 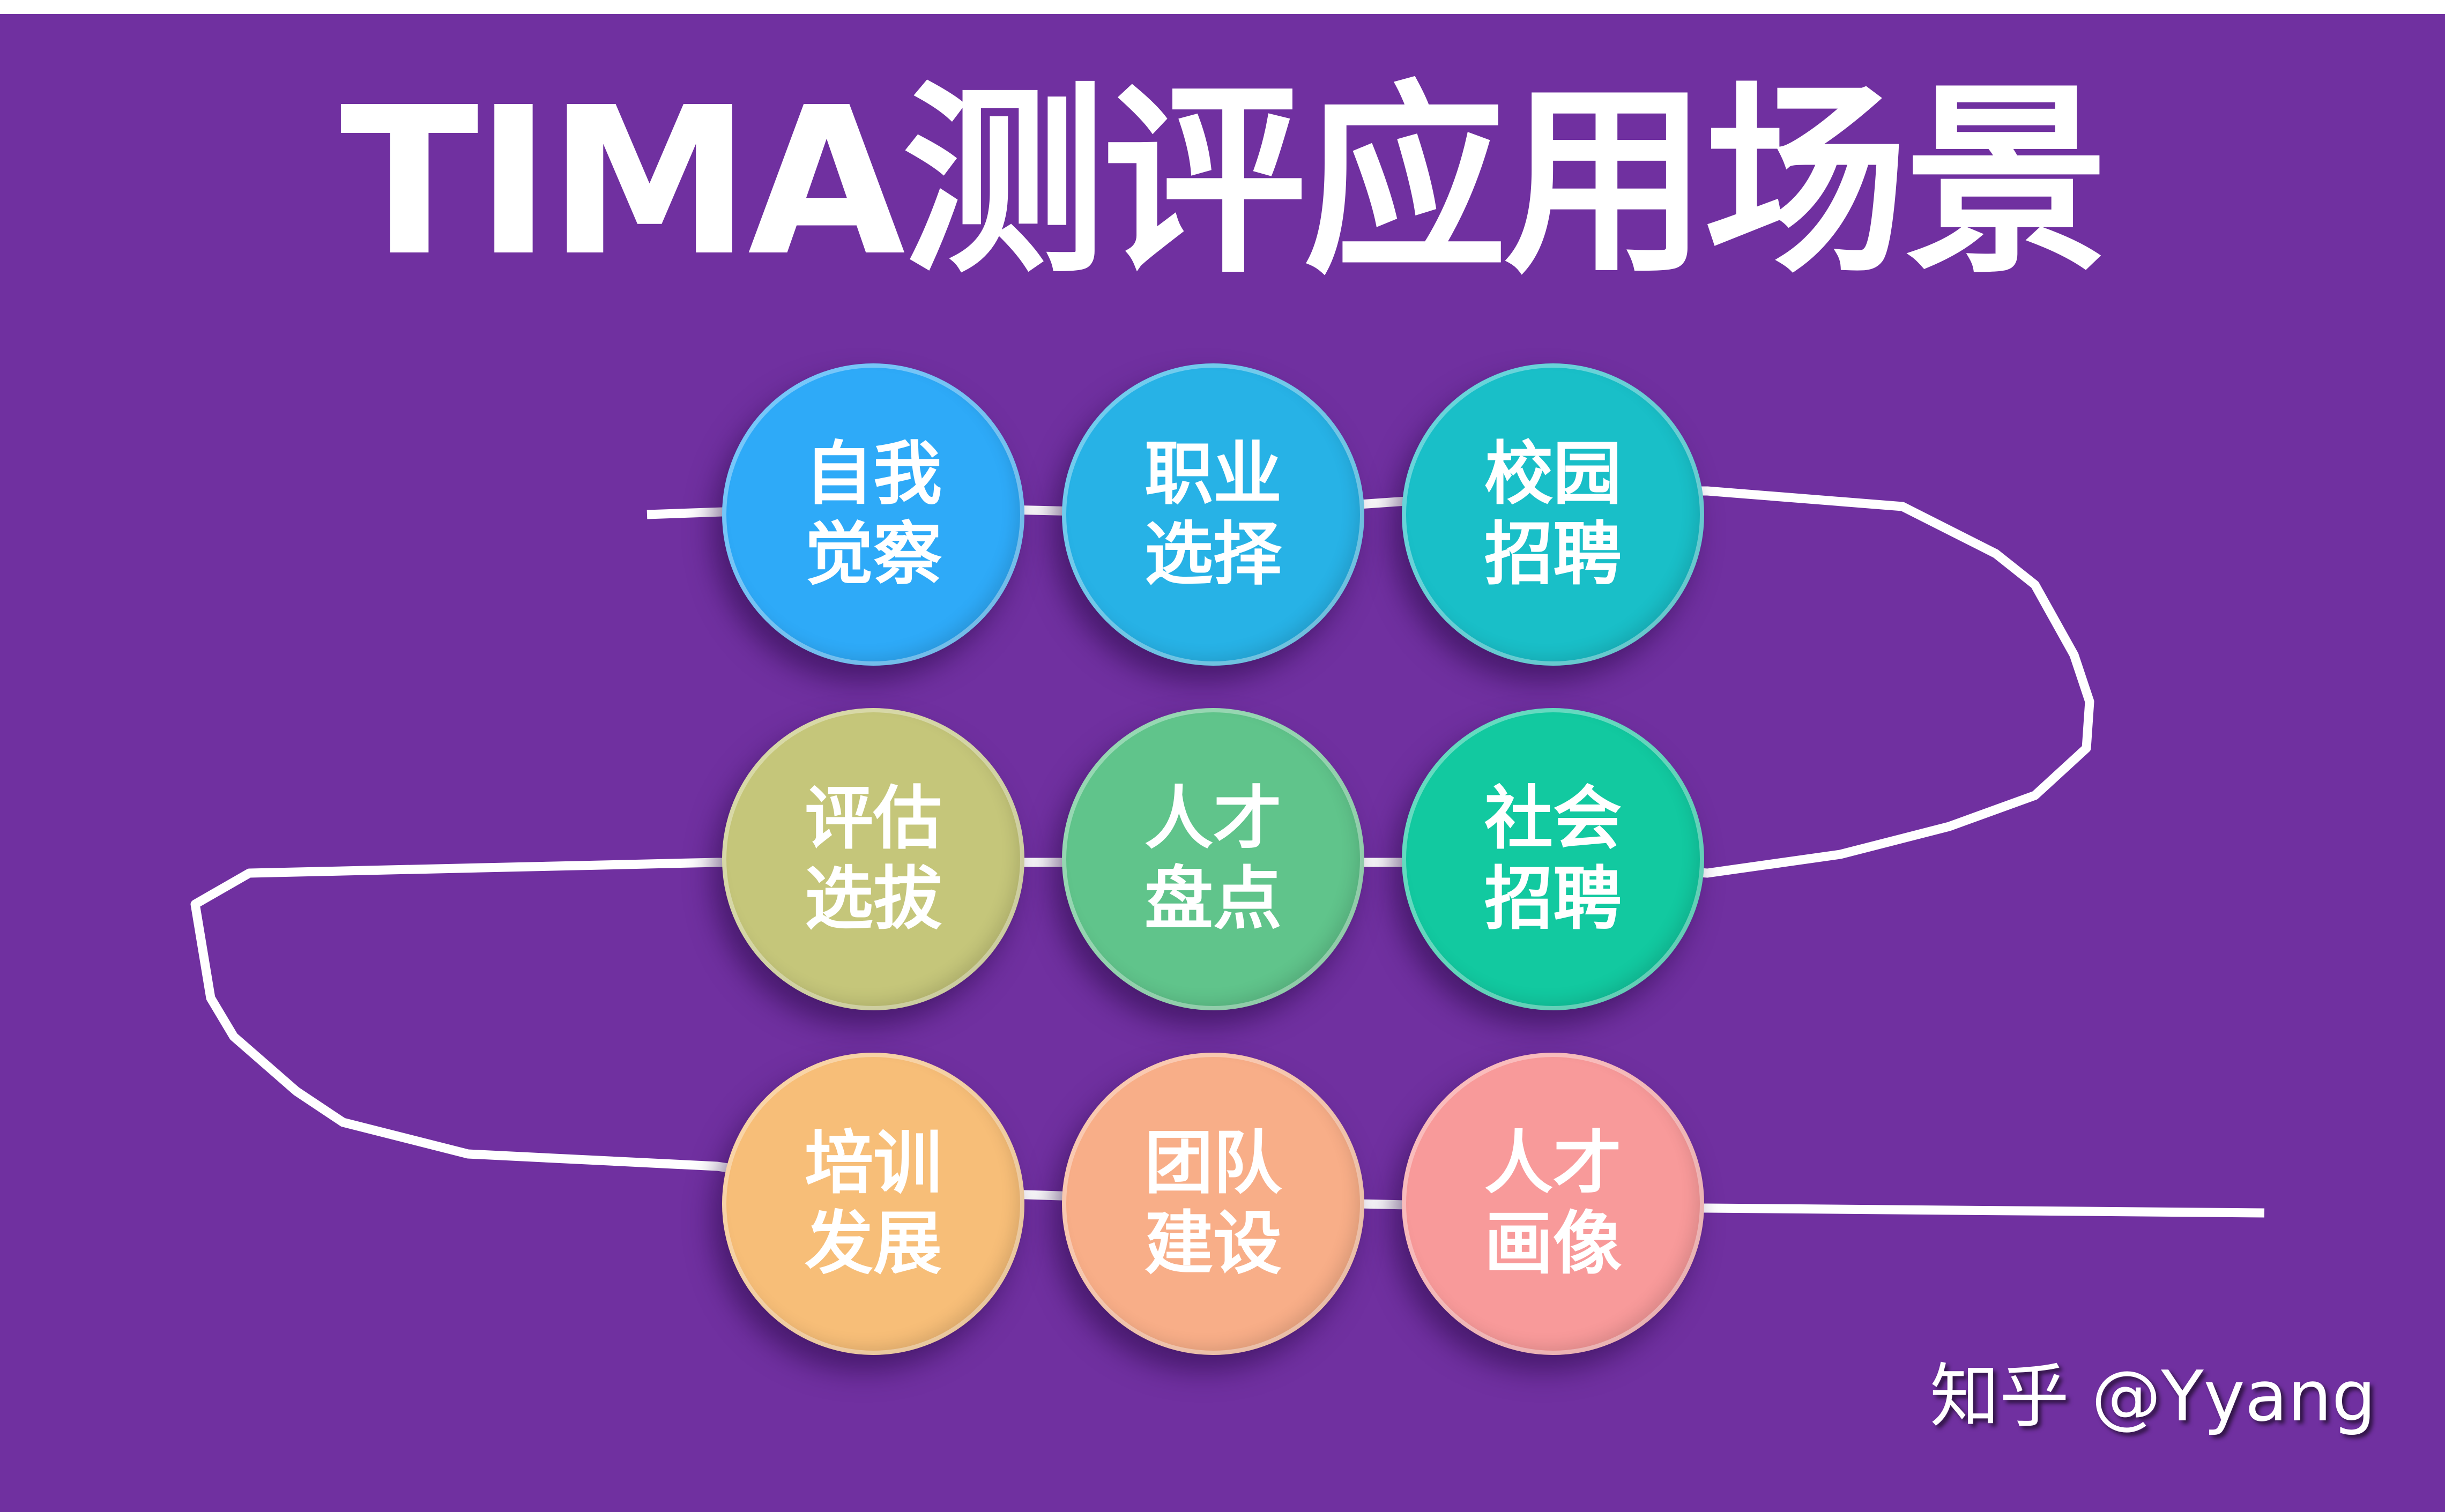 I want to click on scenario-label: 评估, so click(x=873, y=819).